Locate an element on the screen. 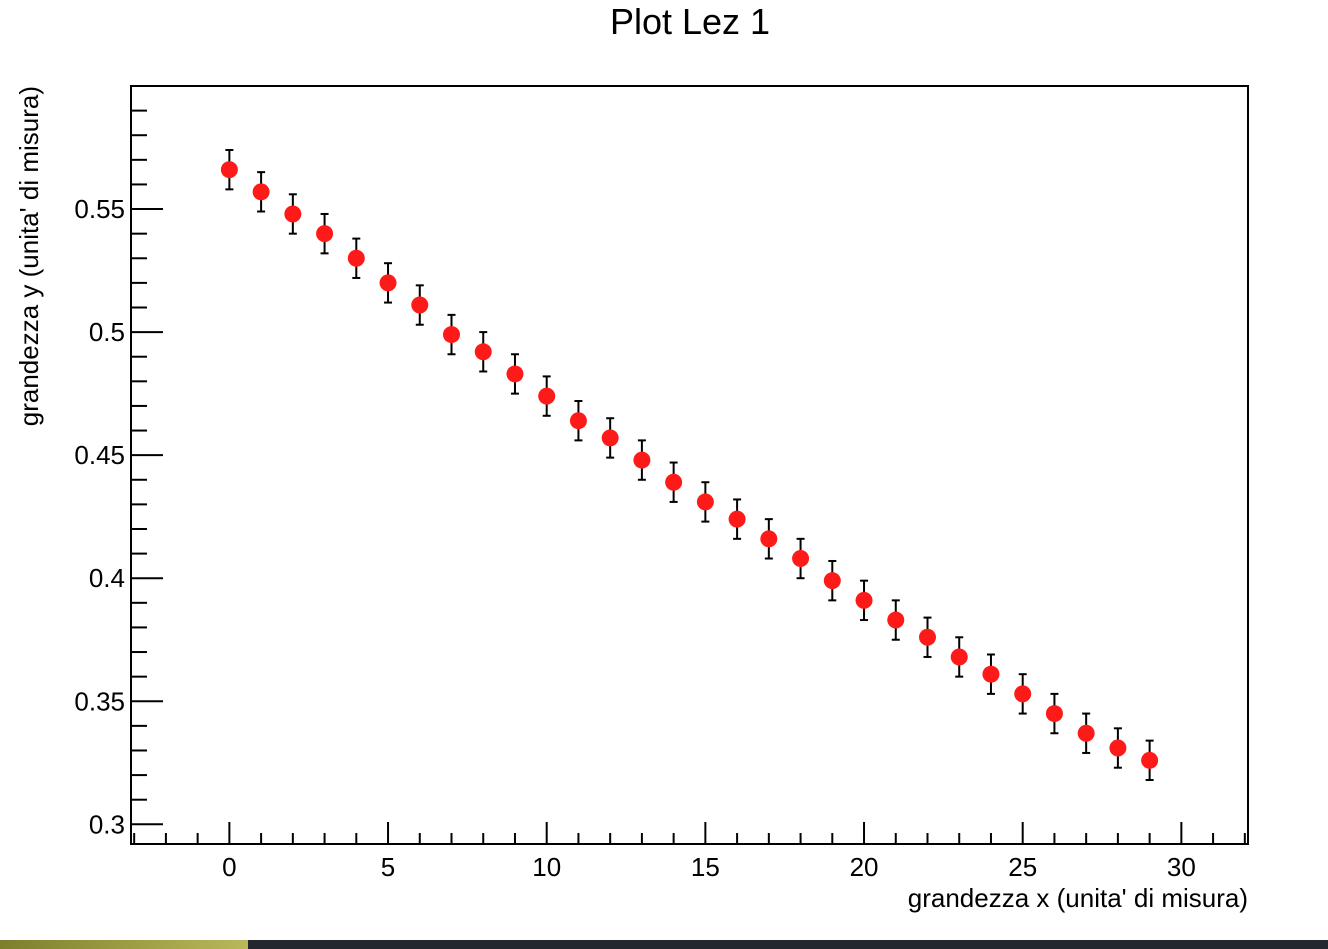  y-tick-label: 0.5 is located at coordinates (107, 332).